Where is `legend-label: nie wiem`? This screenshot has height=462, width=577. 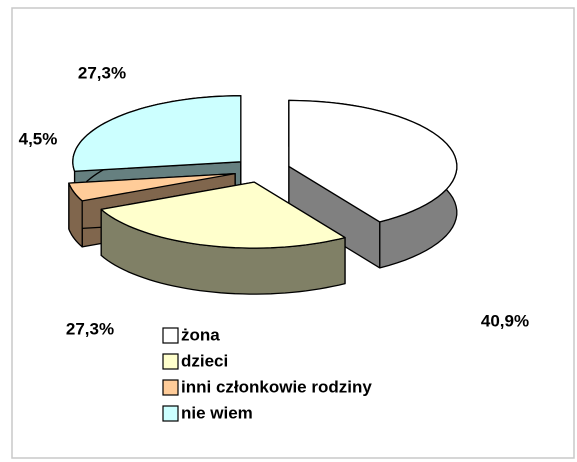 legend-label: nie wiem is located at coordinates (217, 412).